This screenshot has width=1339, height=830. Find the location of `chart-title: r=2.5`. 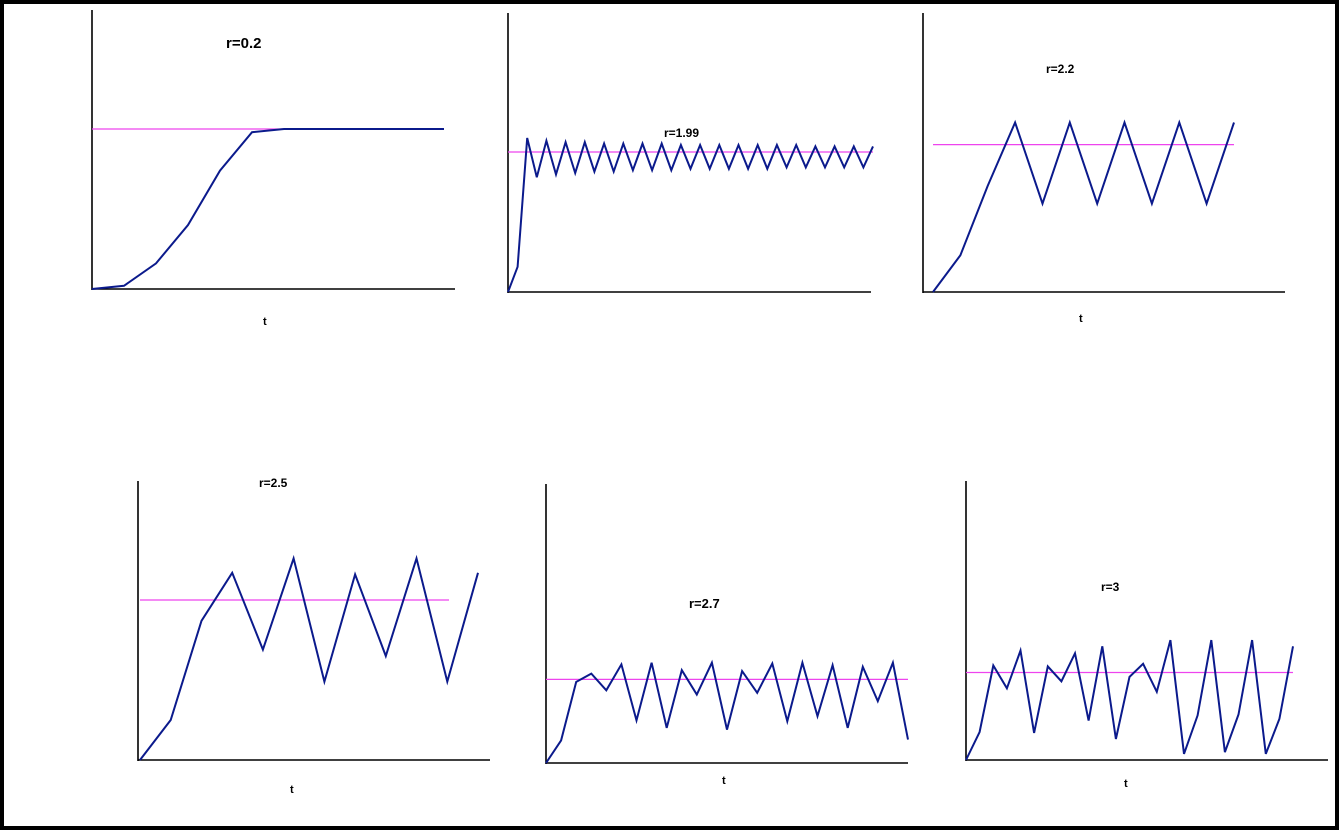

chart-title: r=2.5 is located at coordinates (273, 483).